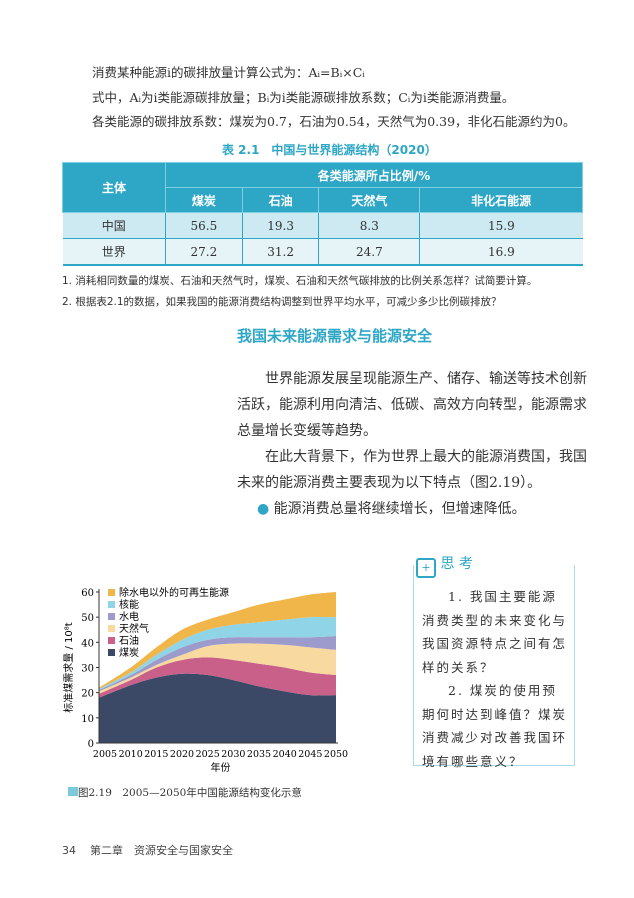 The image size is (634, 898). I want to click on header-subject: 主体, so click(114, 187).